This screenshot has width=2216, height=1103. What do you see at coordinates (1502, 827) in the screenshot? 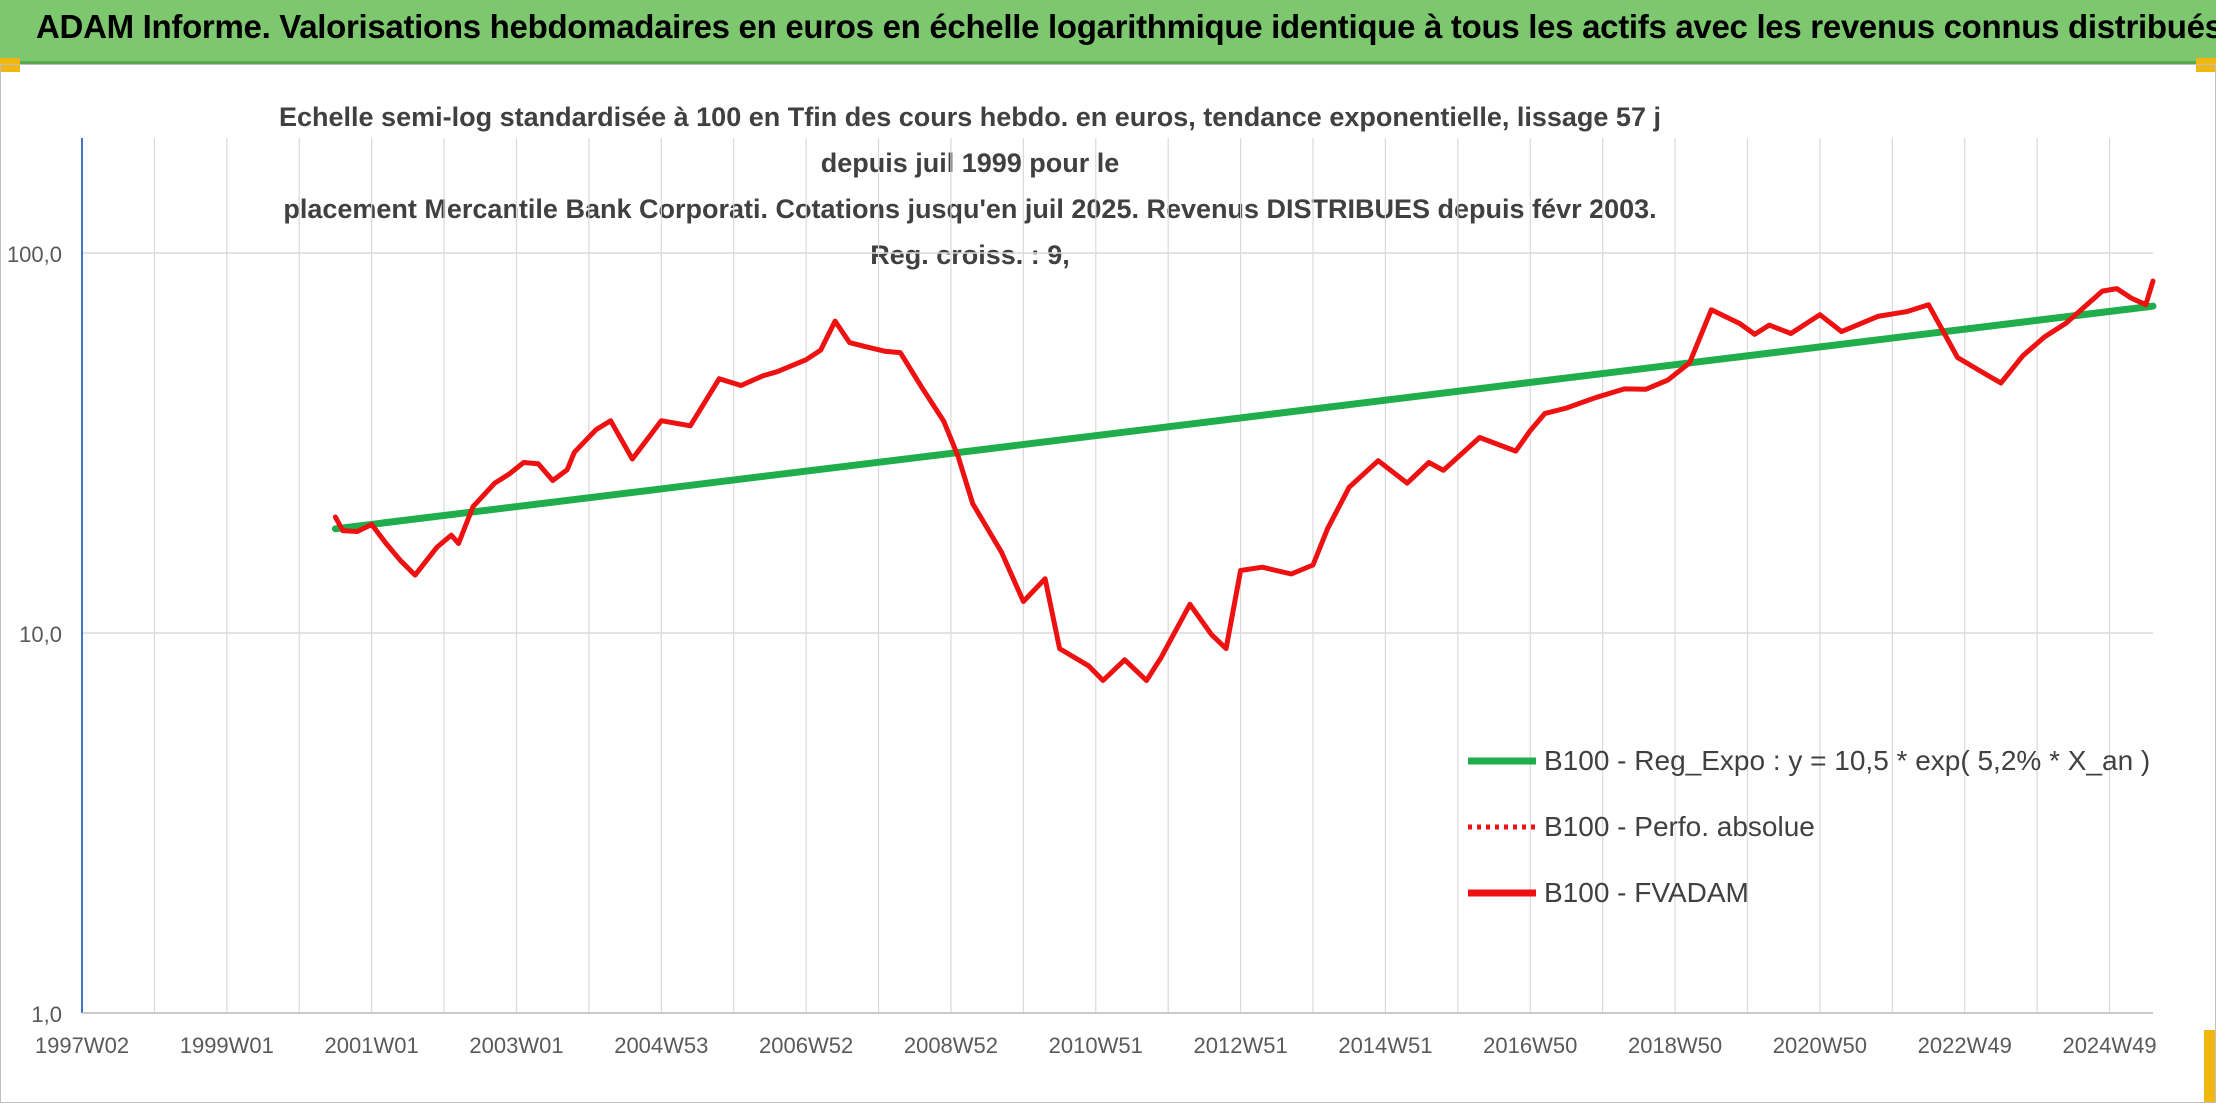
I see `legend-swatch-absolute` at bounding box center [1502, 827].